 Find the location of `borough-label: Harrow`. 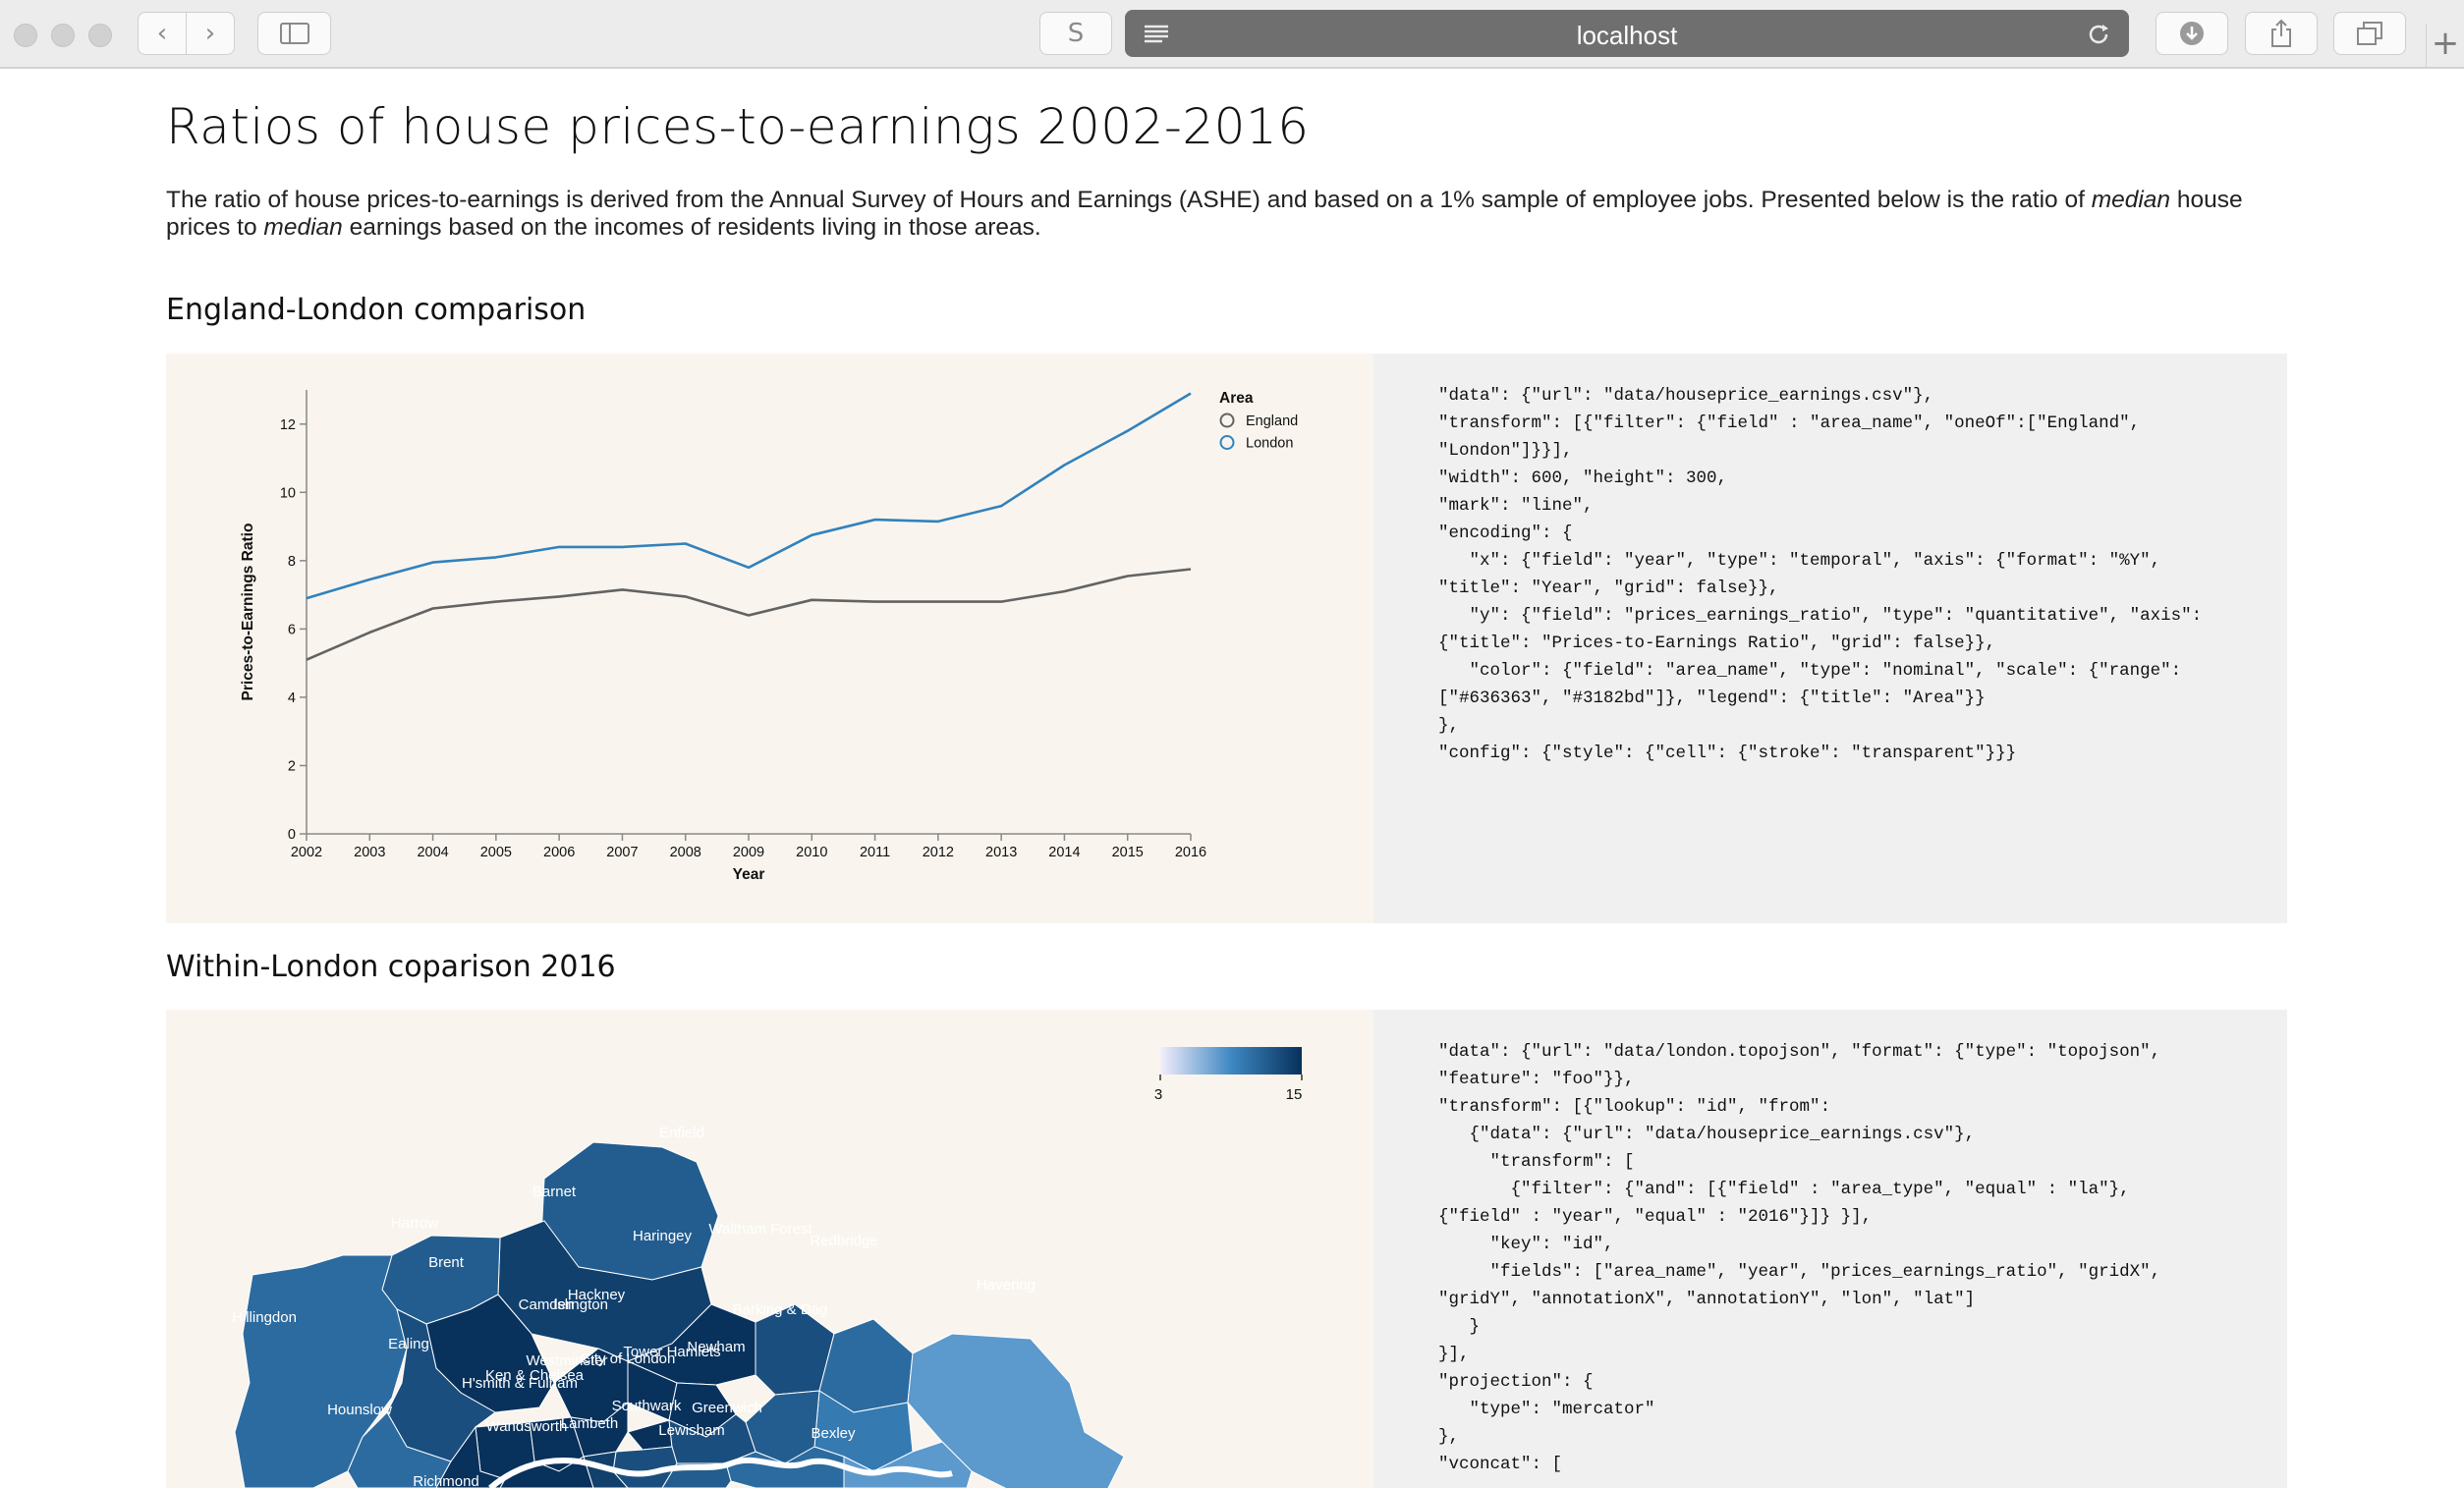

borough-label: Harrow is located at coordinates (415, 1223).